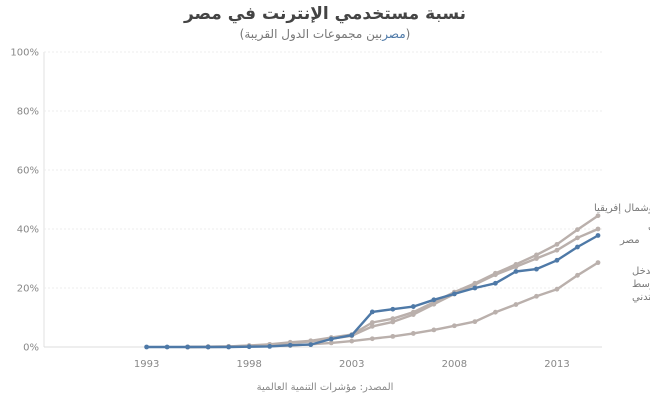  Describe the element at coordinates (629, 240) in the screenshot. I see `series-label: مصر` at that location.